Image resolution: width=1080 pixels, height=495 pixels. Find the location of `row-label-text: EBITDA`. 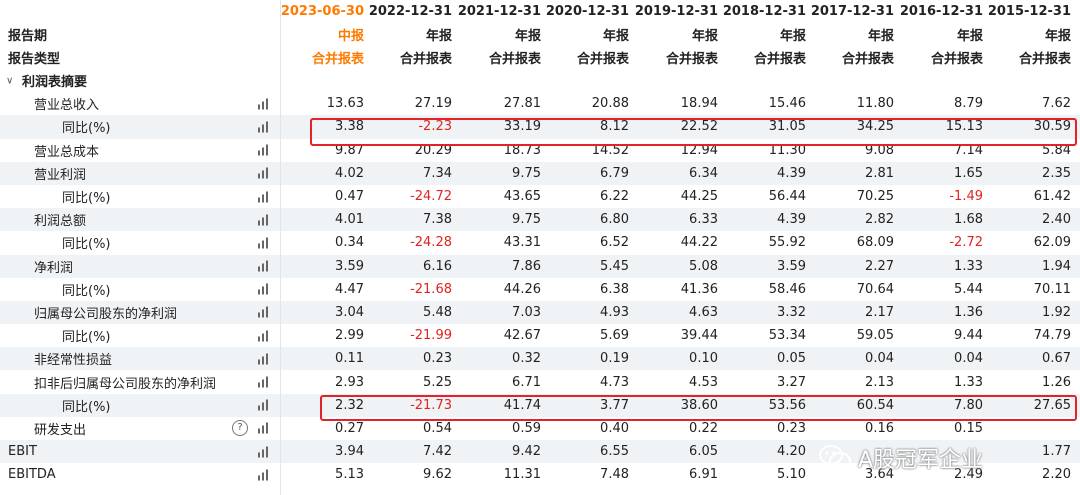

row-label-text: EBITDA is located at coordinates (32, 475).